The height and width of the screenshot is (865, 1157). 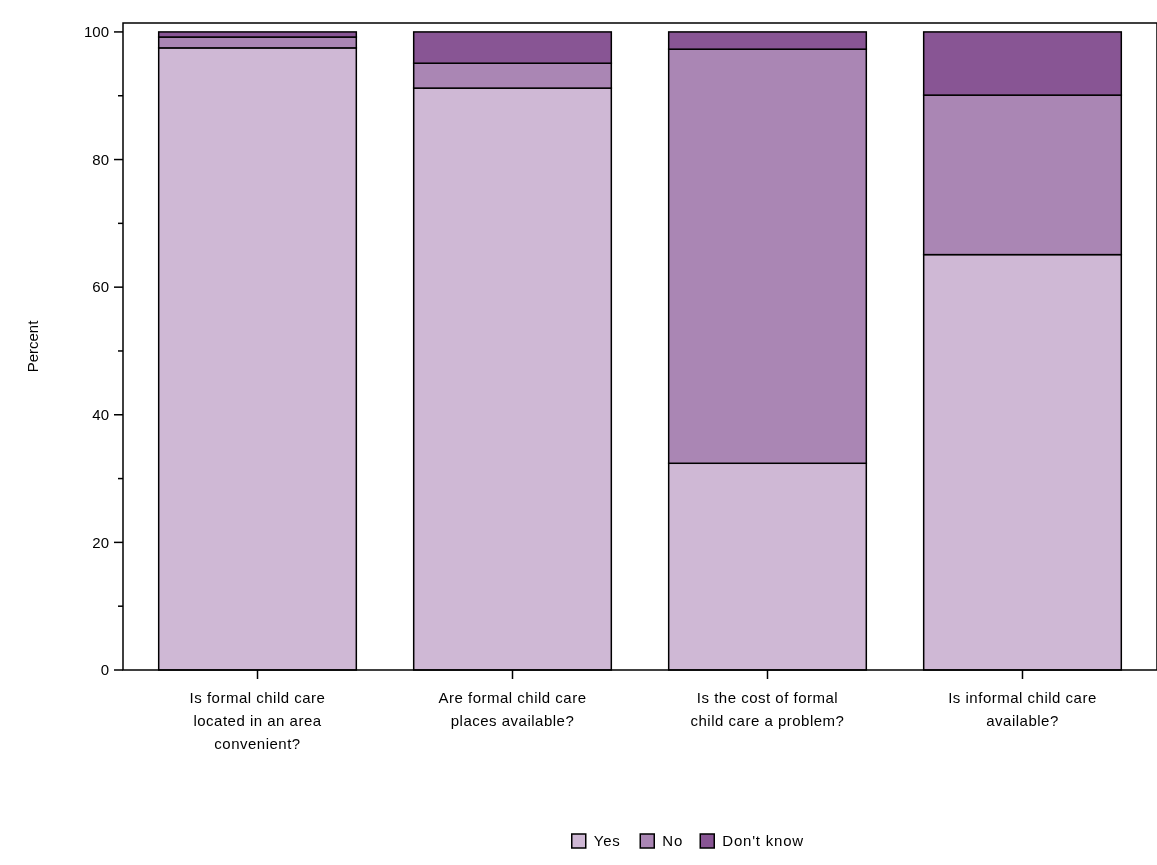 I want to click on y-tick-label: 20, so click(x=100, y=542).